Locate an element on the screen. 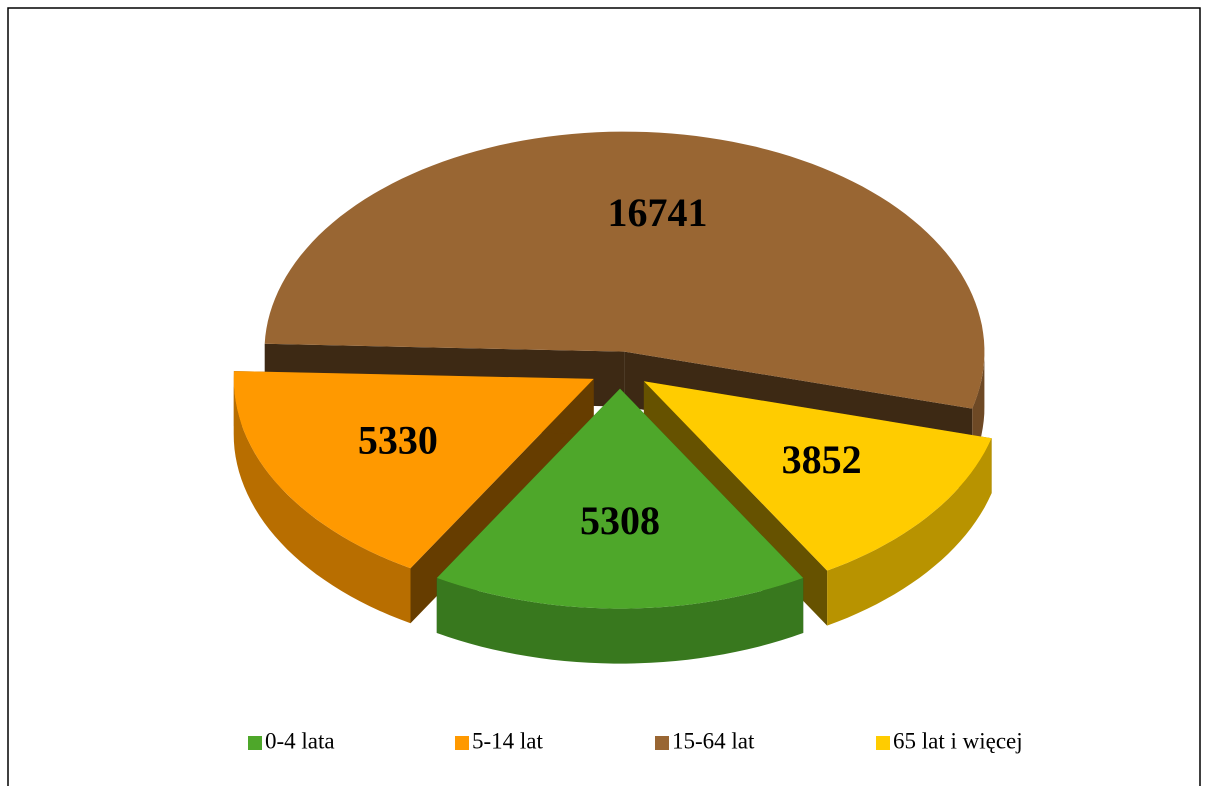 This screenshot has height=786, width=1209. data-label: 5308 is located at coordinates (620, 520).